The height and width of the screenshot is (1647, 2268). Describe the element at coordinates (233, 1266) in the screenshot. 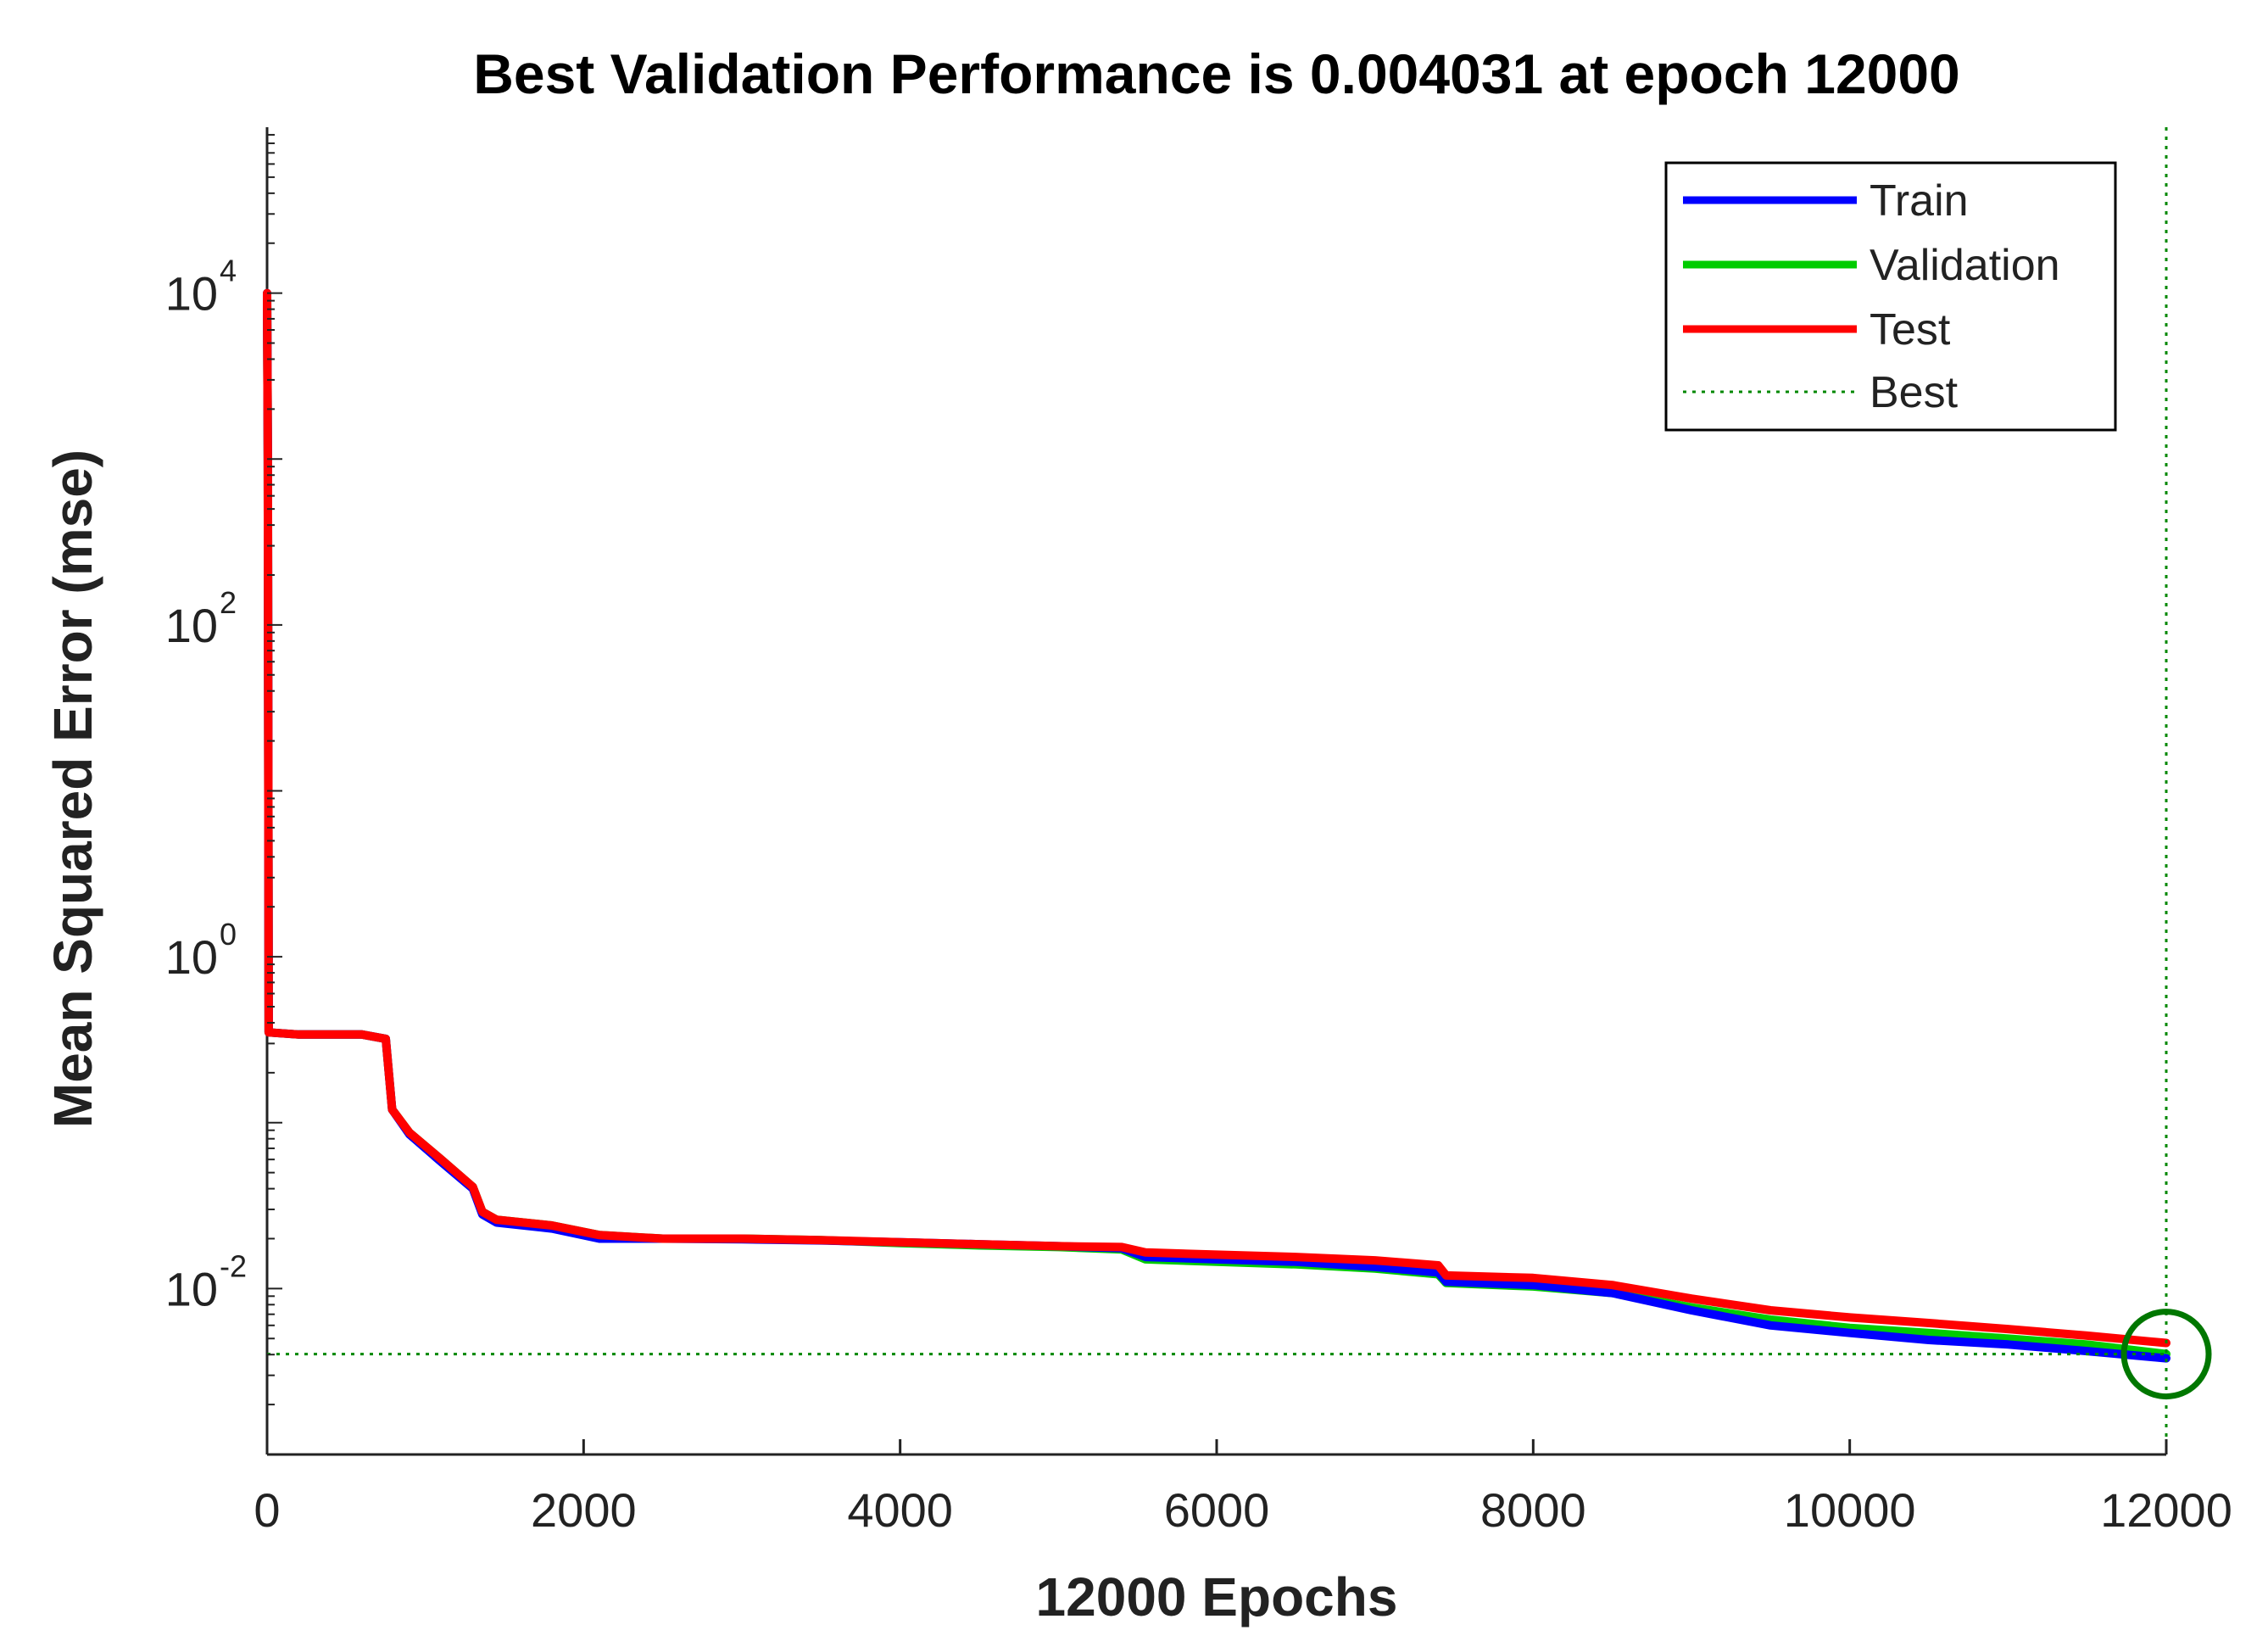

I see `y-tick-exponent: -2` at that location.